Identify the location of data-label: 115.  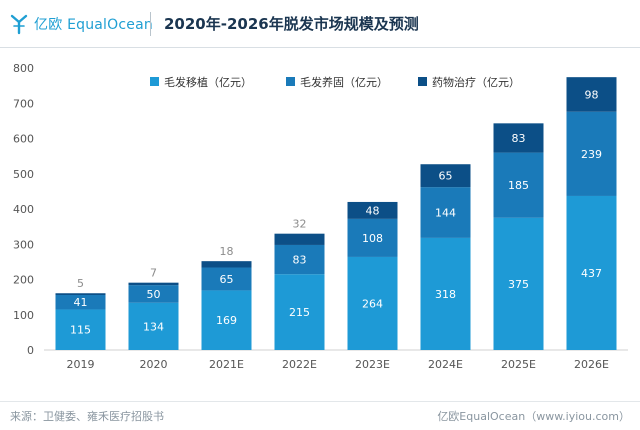
(80, 330).